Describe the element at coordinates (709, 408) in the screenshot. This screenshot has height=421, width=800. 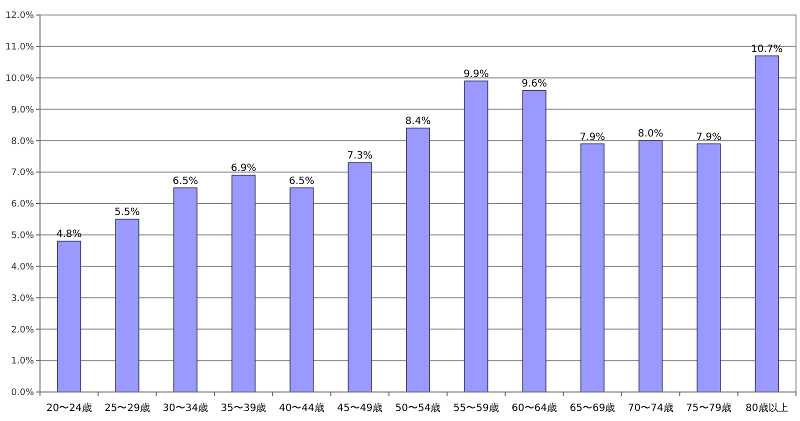
I see `x-tick-label: 75〜79歳` at that location.